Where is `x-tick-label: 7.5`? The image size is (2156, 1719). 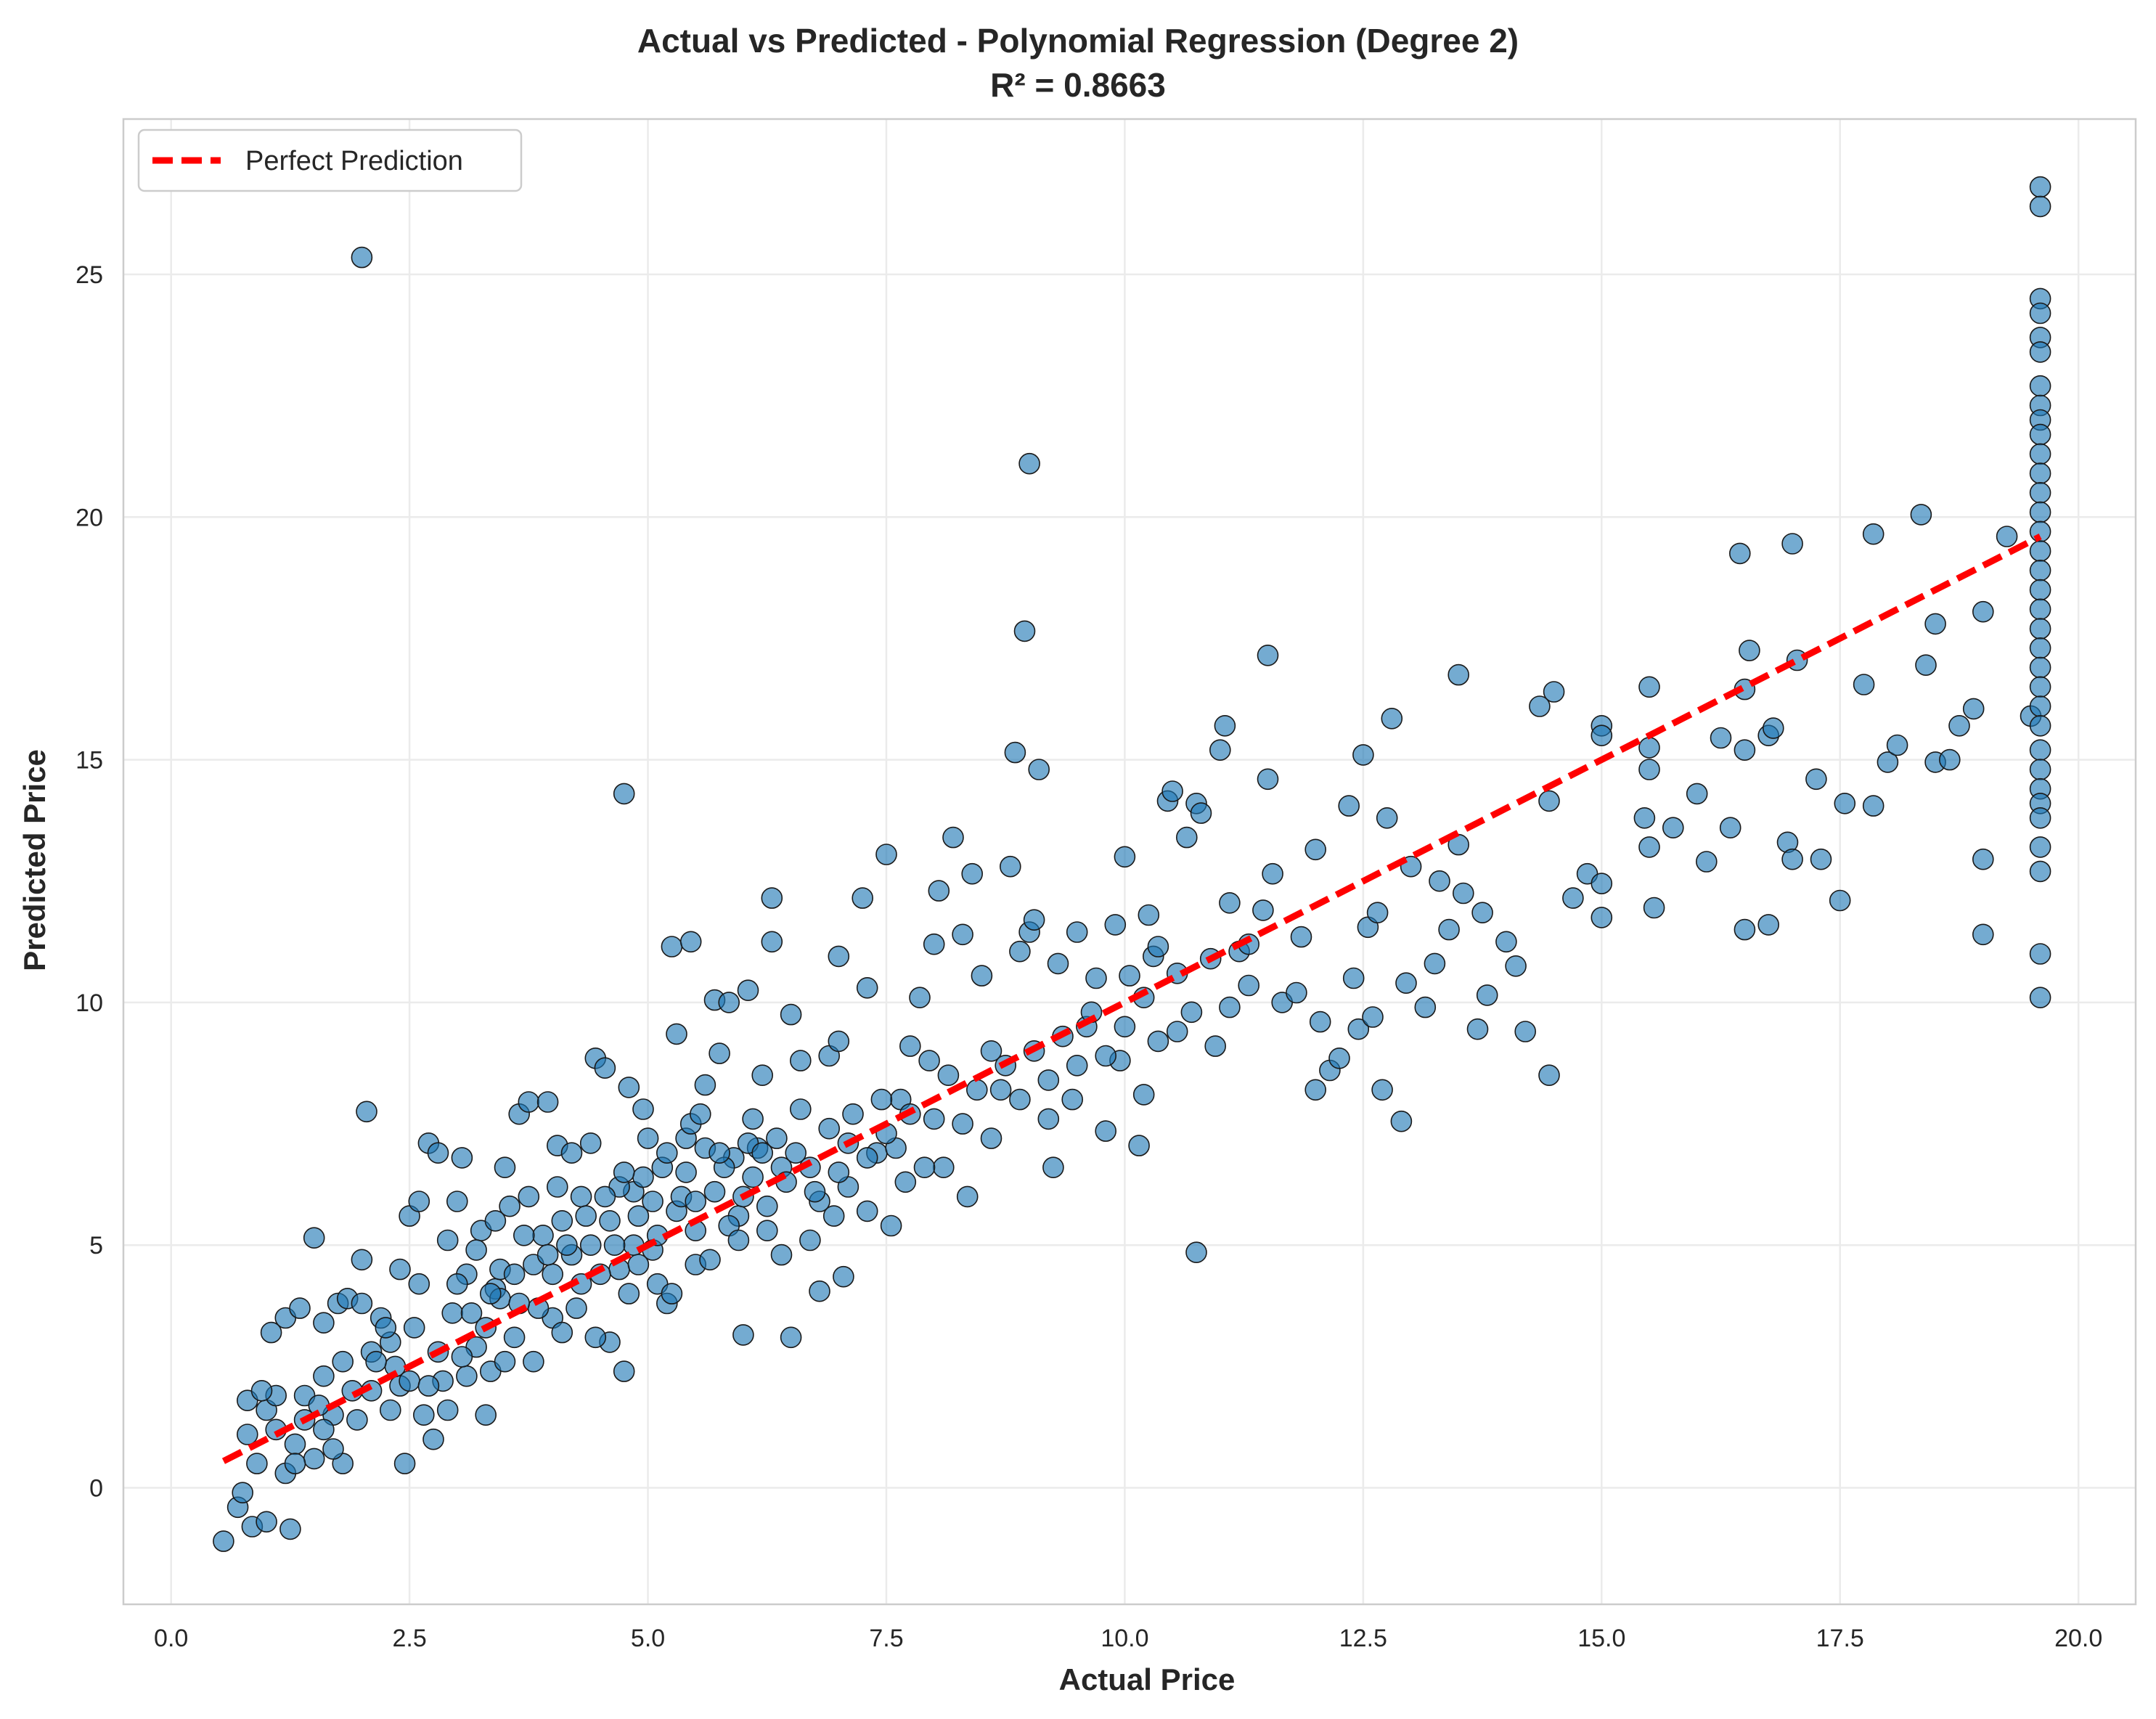 x-tick-label: 7.5 is located at coordinates (886, 1638).